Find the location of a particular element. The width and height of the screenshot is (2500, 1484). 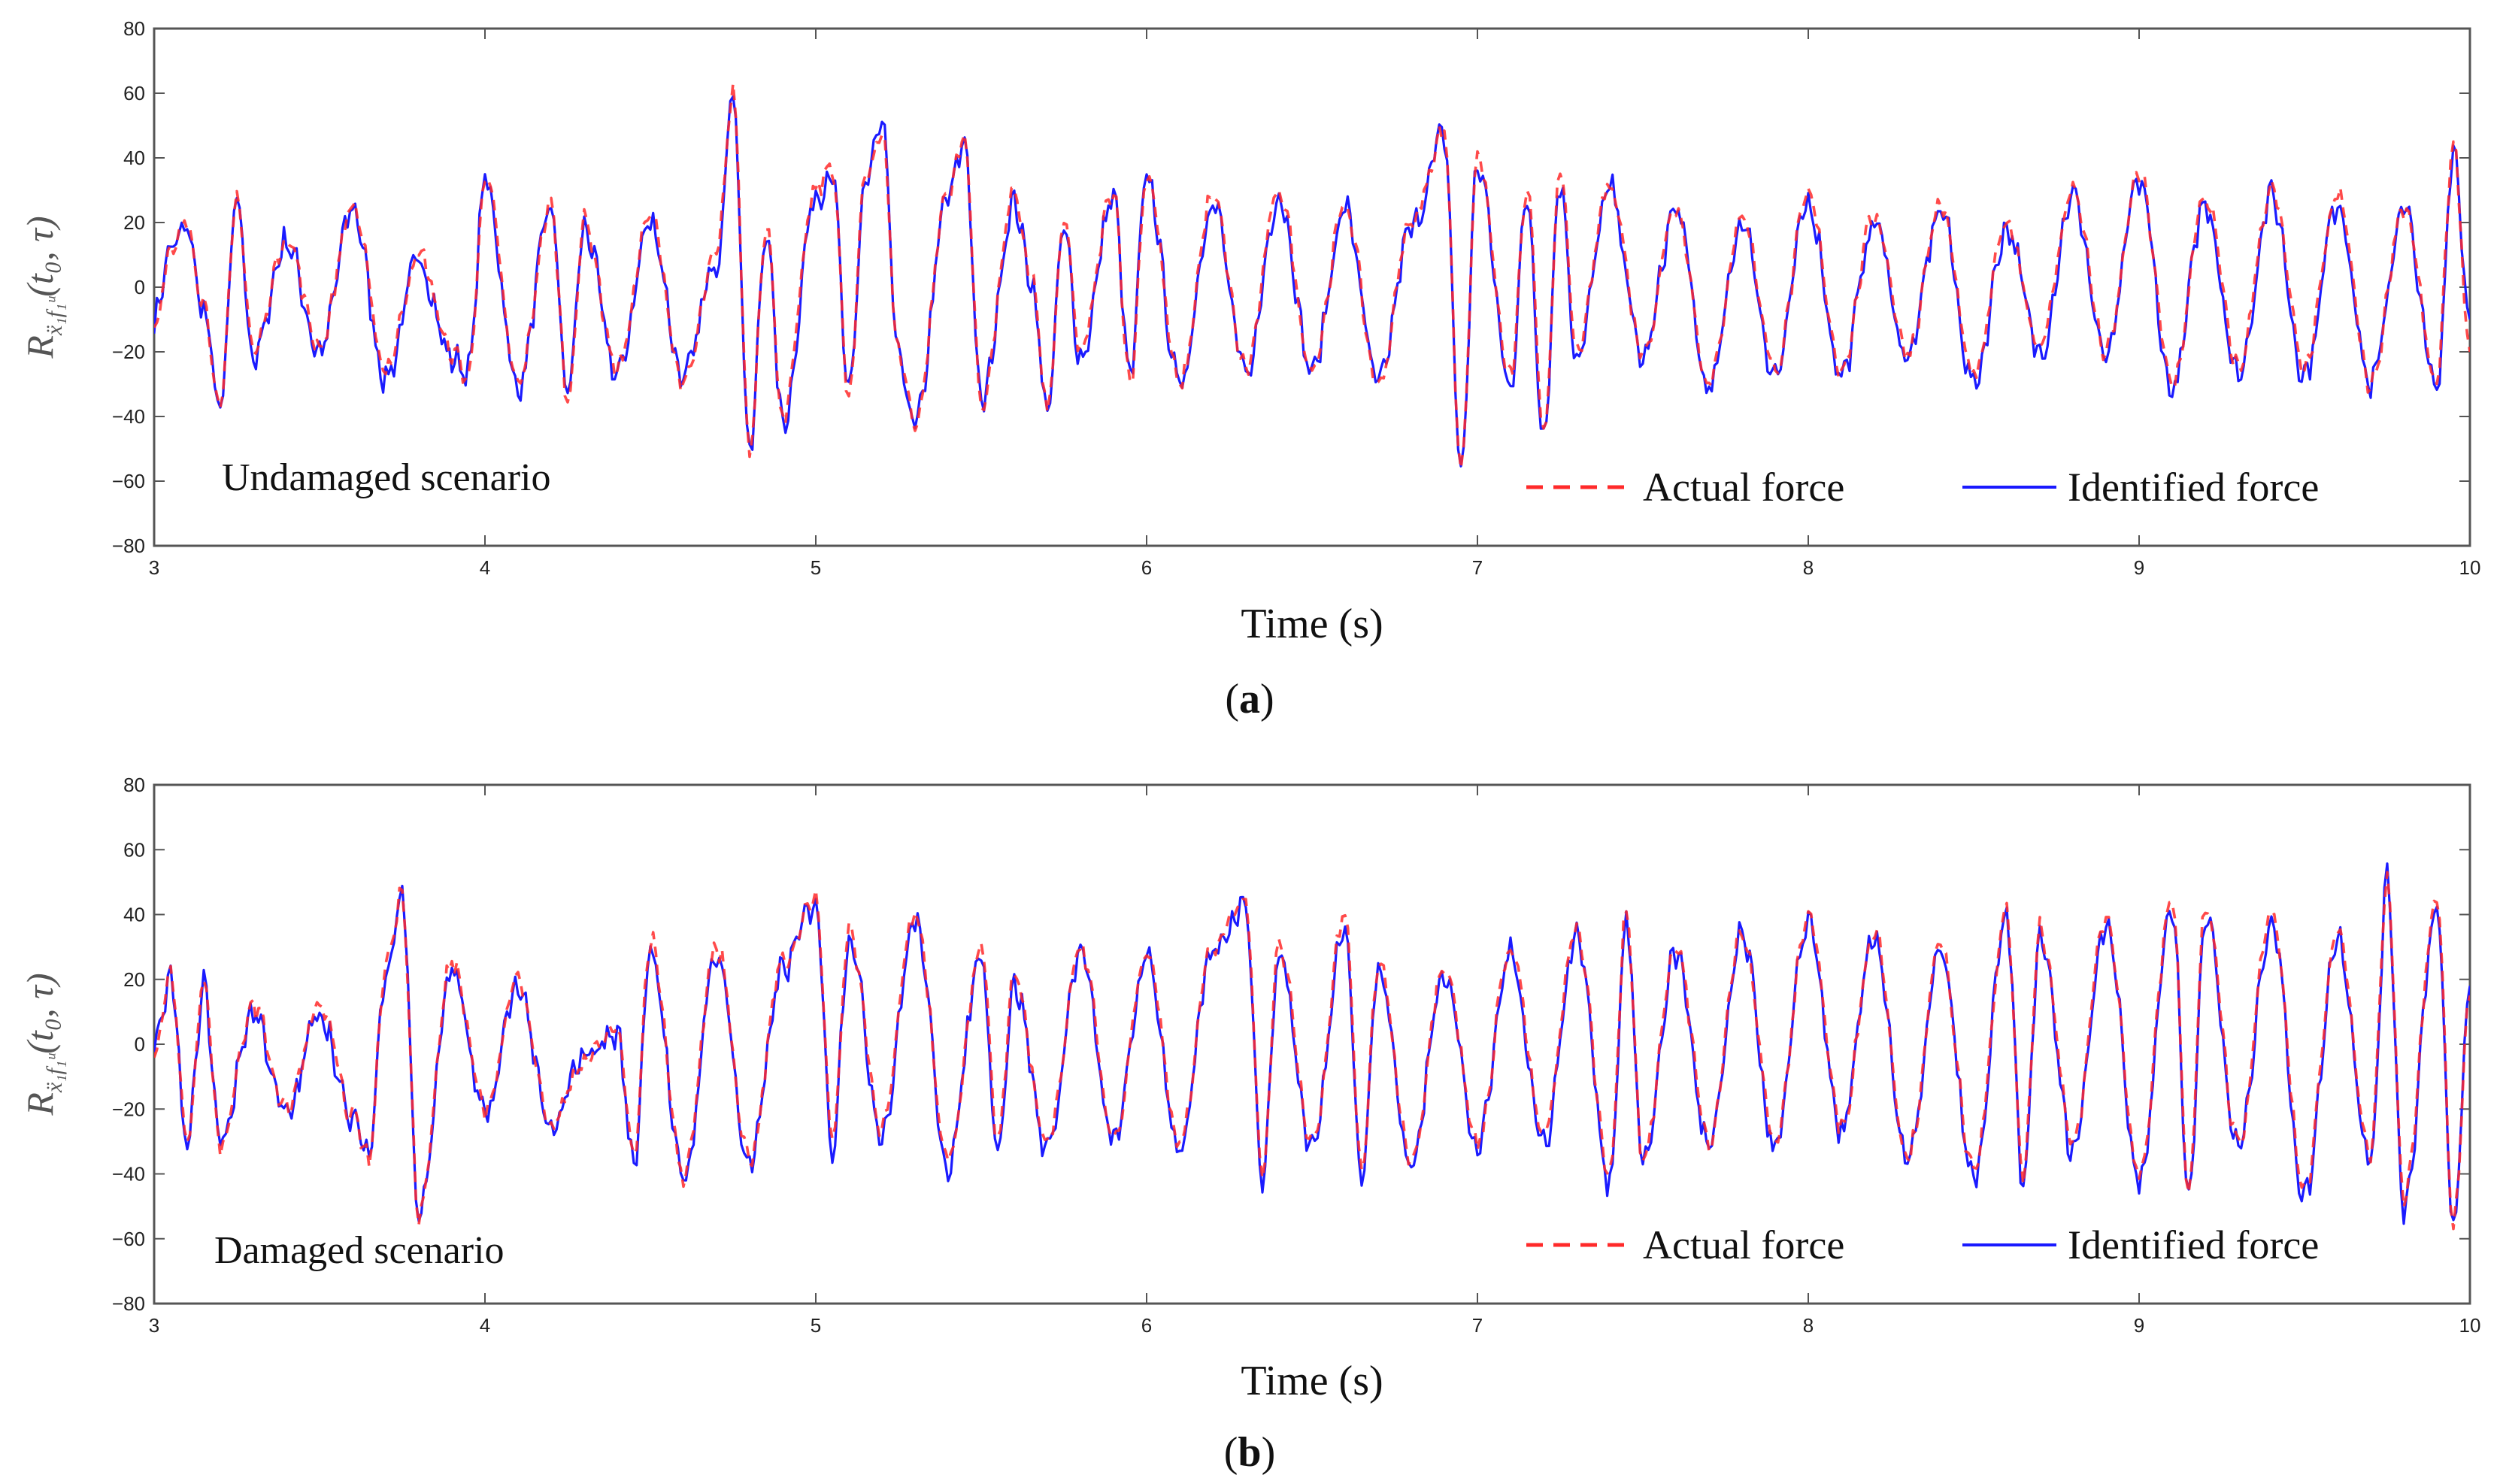

legend-b: Actual force Identified force is located at coordinates (1922, 1244).